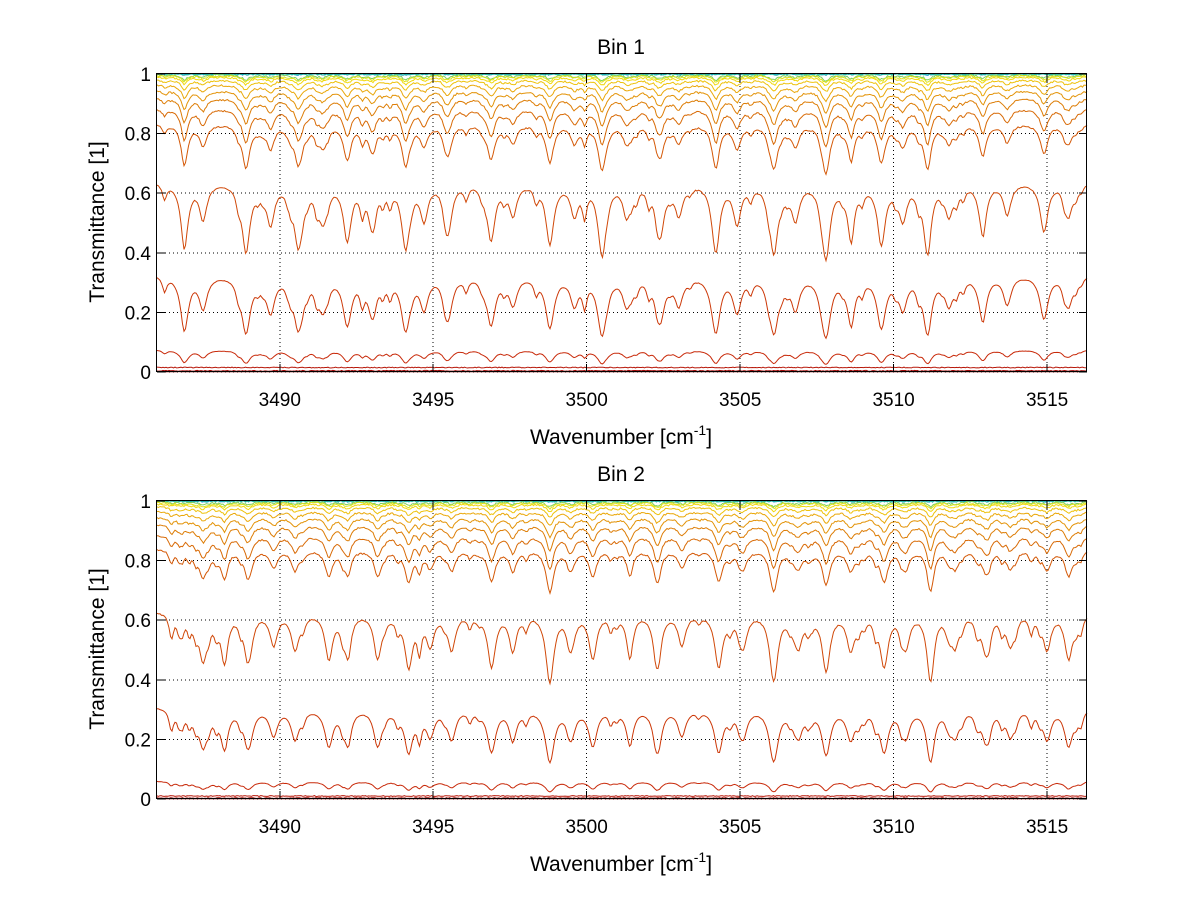  I want to click on panel-title: Bin 1, so click(621, 47).